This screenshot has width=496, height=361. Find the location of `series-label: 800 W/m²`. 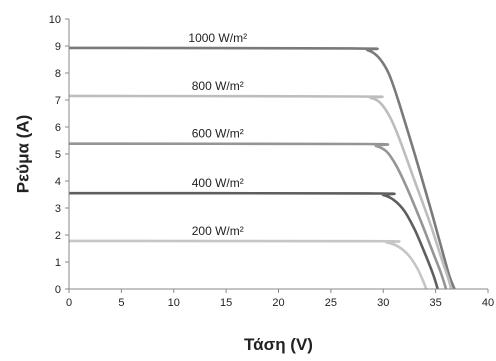

series-label: 800 W/m² is located at coordinates (218, 86).